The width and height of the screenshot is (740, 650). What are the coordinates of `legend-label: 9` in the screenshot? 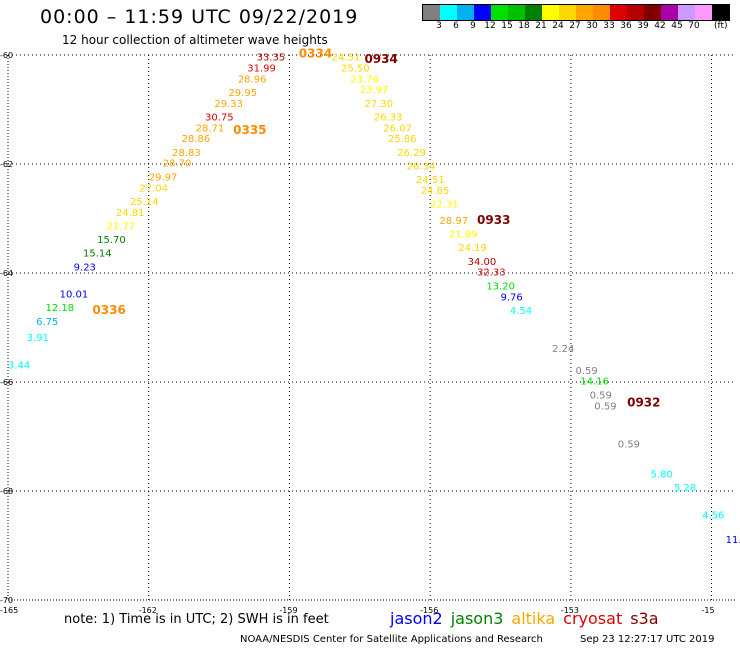 It's located at (473, 26).